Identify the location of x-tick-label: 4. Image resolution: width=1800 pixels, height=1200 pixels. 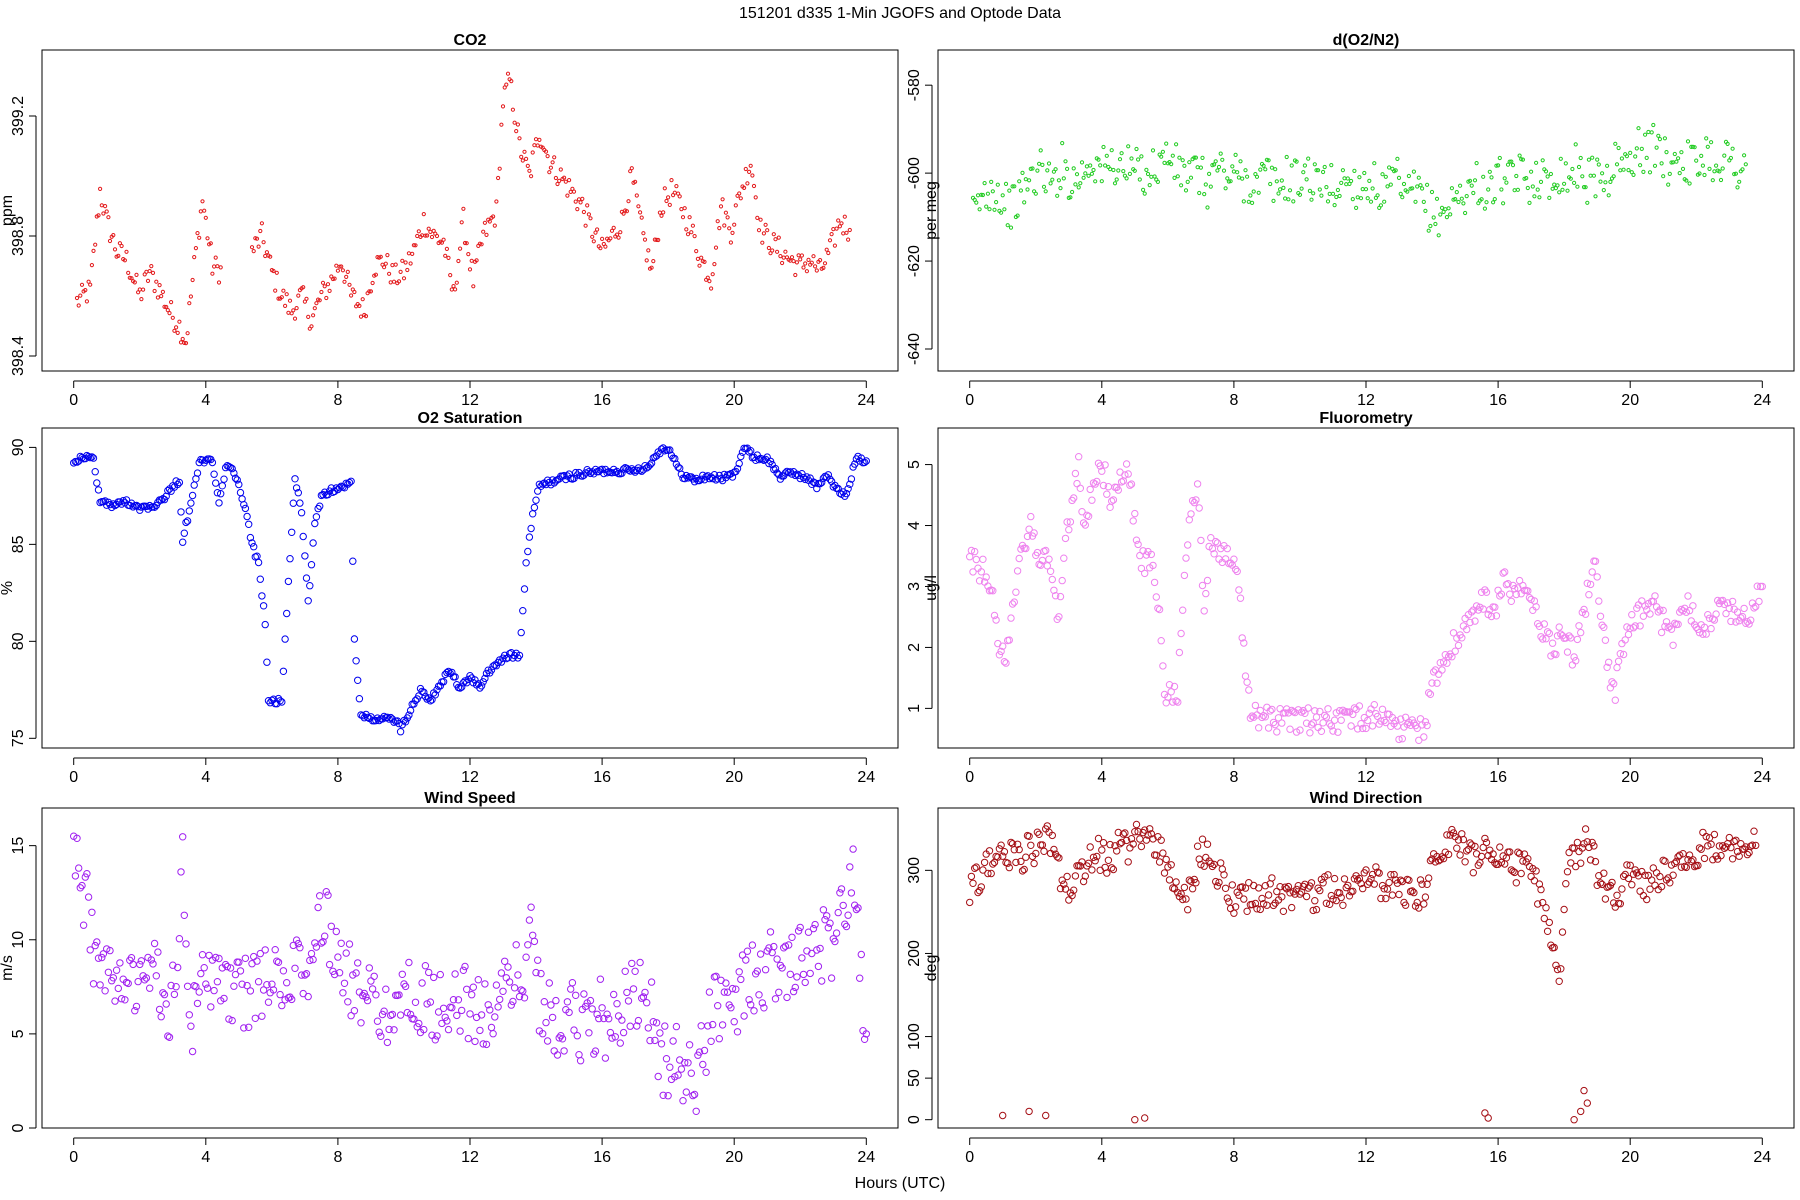
(1101, 1157).